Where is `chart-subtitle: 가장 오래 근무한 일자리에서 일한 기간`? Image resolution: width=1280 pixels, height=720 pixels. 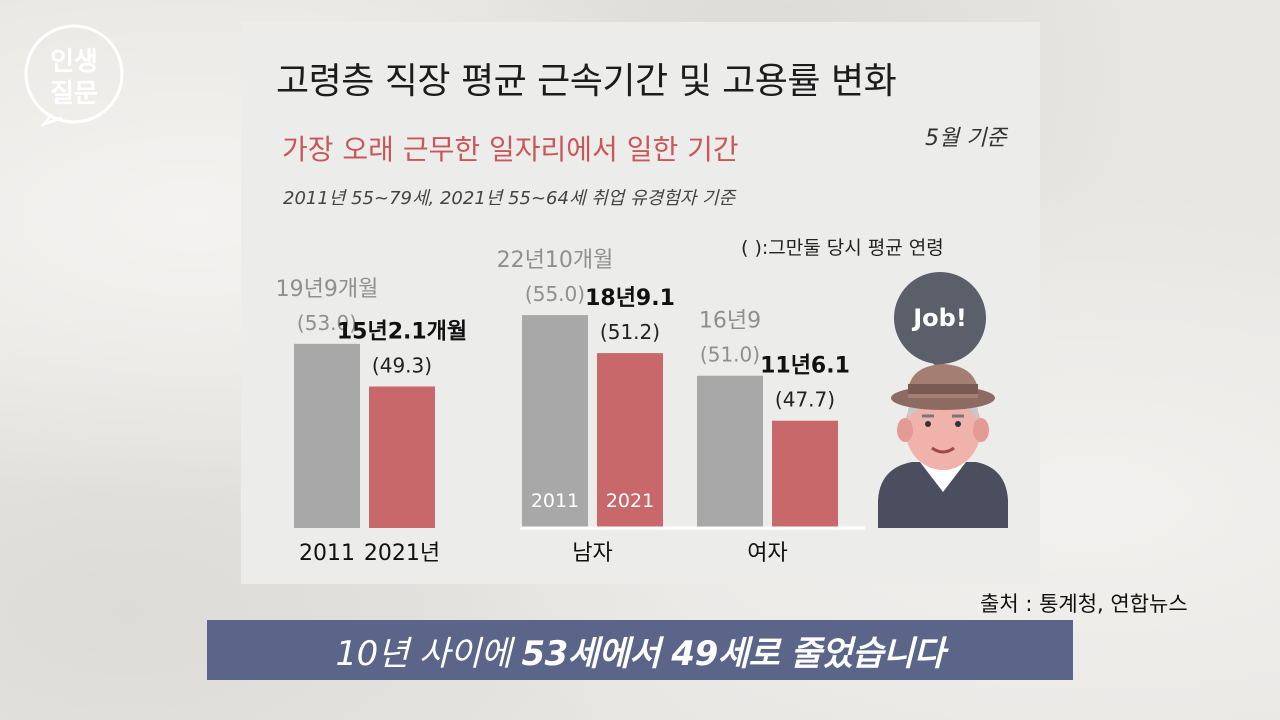
chart-subtitle: 가장 오래 근무한 일자리에서 일한 기간 is located at coordinates (510, 149).